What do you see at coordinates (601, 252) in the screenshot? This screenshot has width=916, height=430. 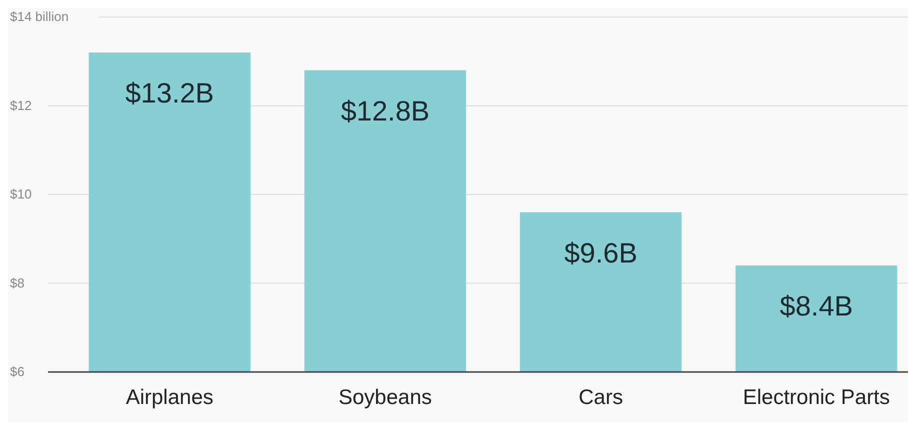 I see `data-label: $9.6B` at bounding box center [601, 252].